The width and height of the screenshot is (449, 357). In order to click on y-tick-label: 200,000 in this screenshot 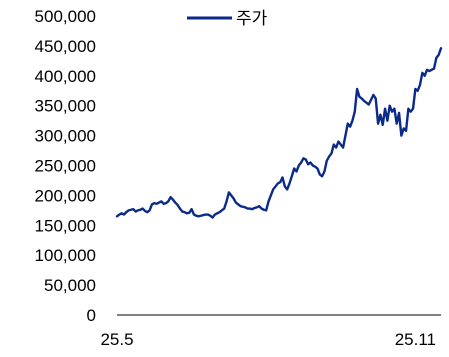, I will do `click(65, 195)`.